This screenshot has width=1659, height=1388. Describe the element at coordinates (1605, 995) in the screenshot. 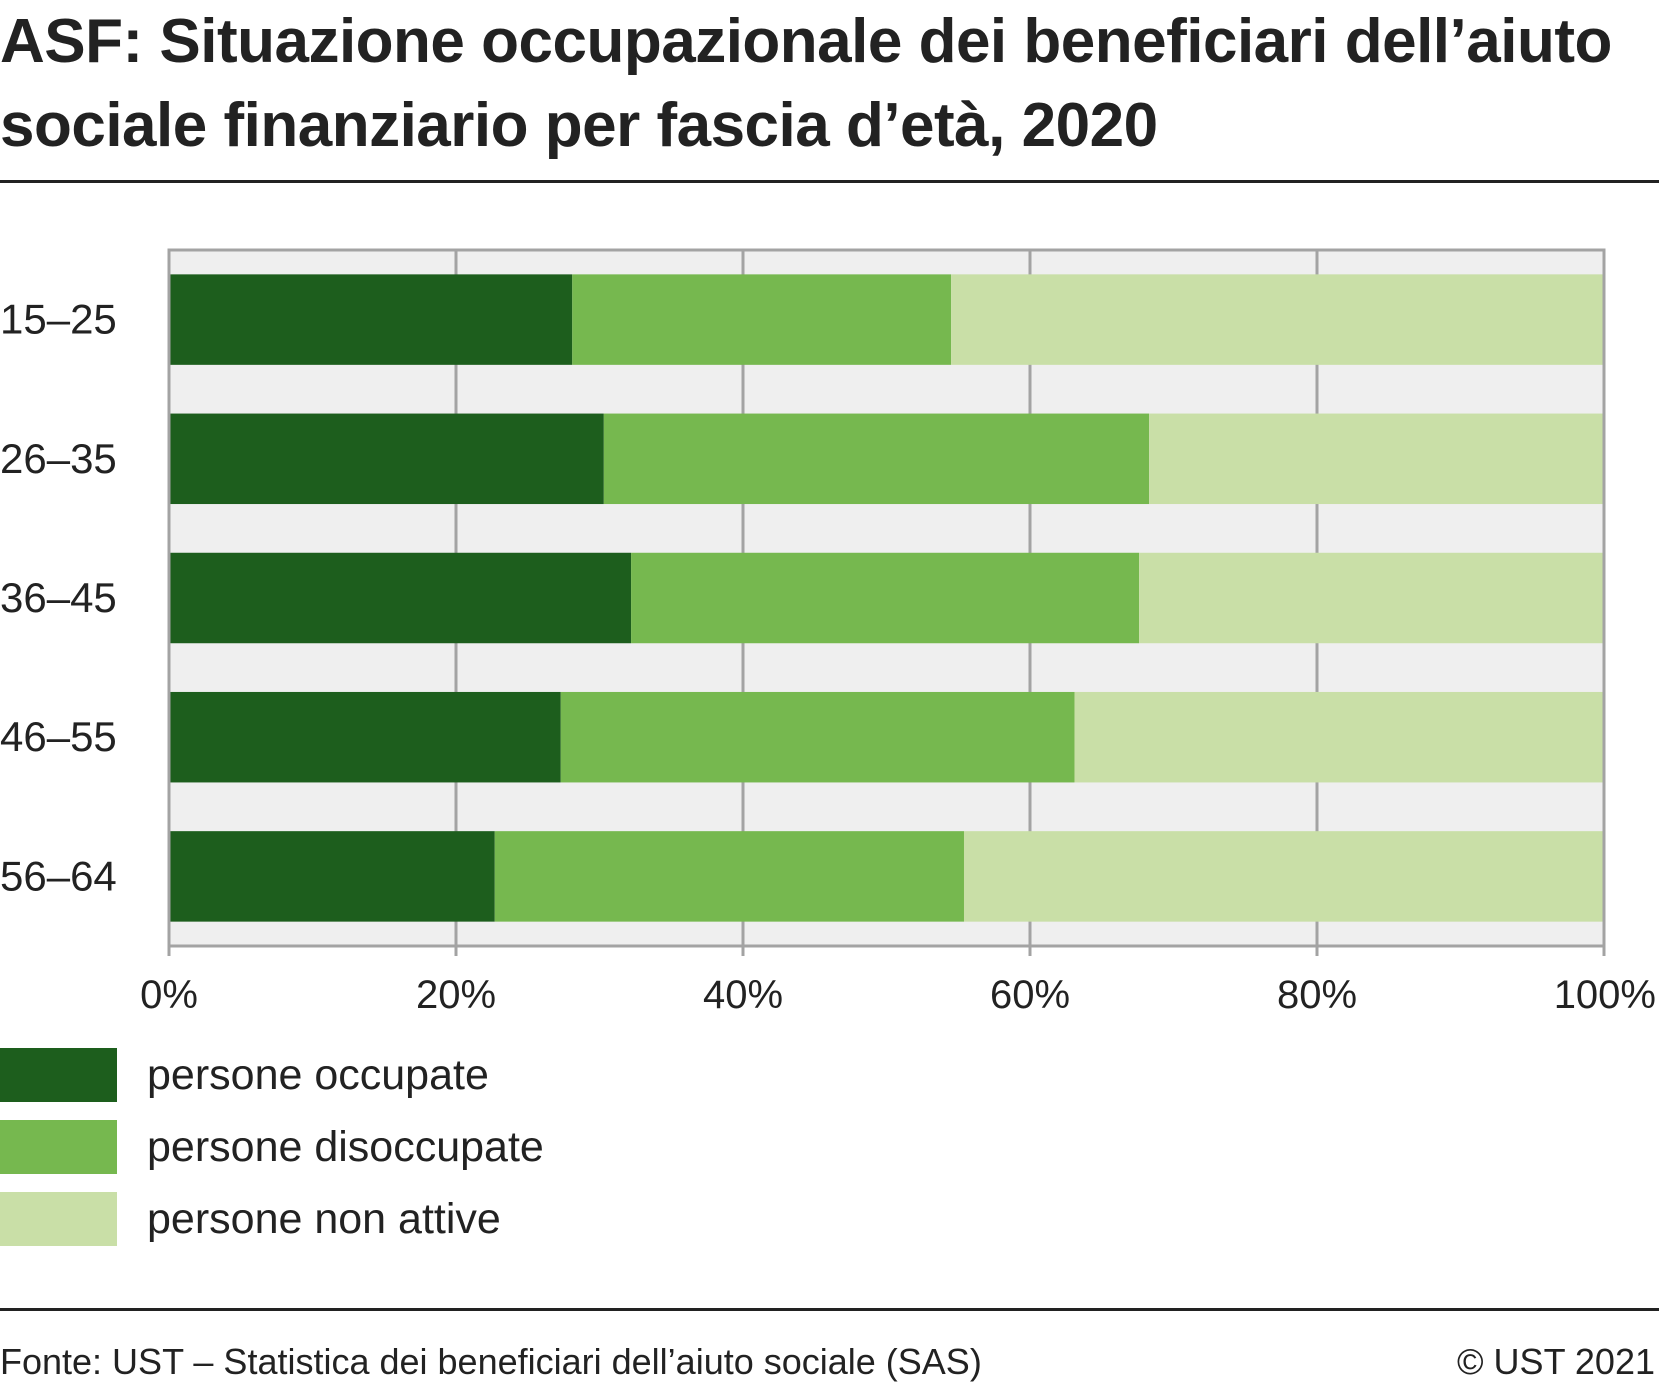

I see `x-tick-label: 100%` at that location.